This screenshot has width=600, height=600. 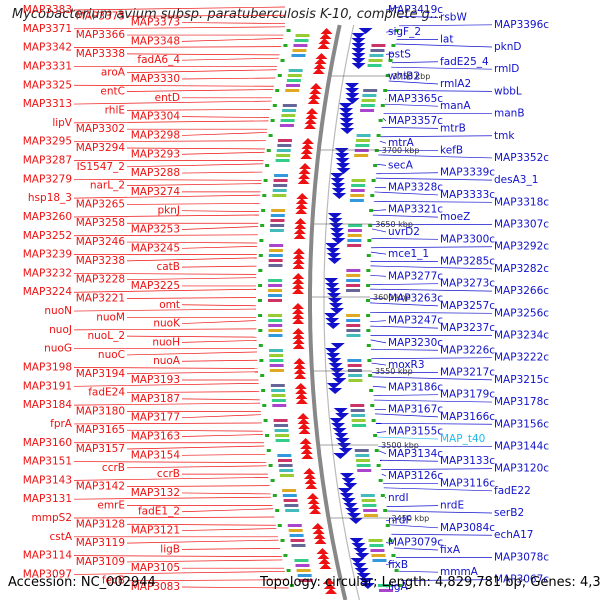 What do you see at coordinates (47, 142) in the screenshot?
I see `left-gene-label: MAP3295` at bounding box center [47, 142].